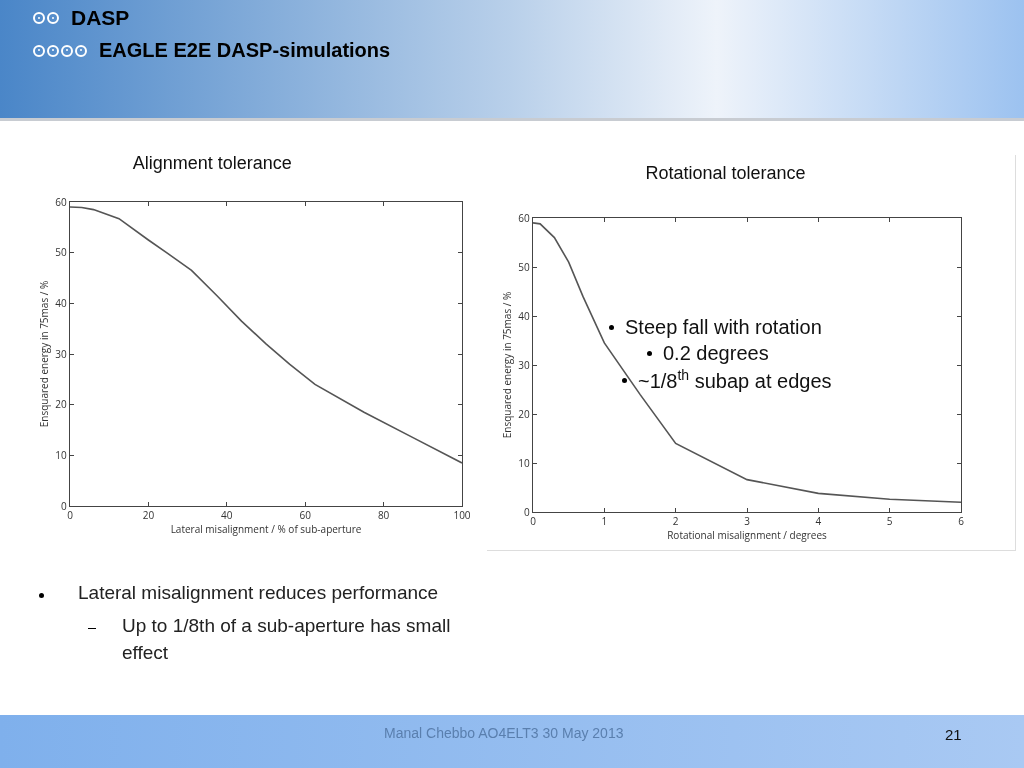  What do you see at coordinates (818, 521) in the screenshot?
I see `x-tick-label: 4` at bounding box center [818, 521].